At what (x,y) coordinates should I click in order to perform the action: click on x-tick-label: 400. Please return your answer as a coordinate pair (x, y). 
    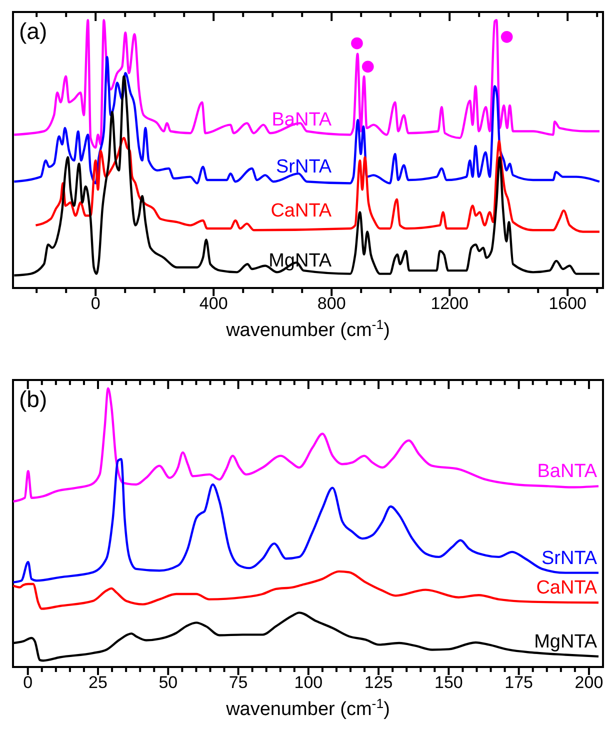
    Looking at the image, I should click on (213, 304).